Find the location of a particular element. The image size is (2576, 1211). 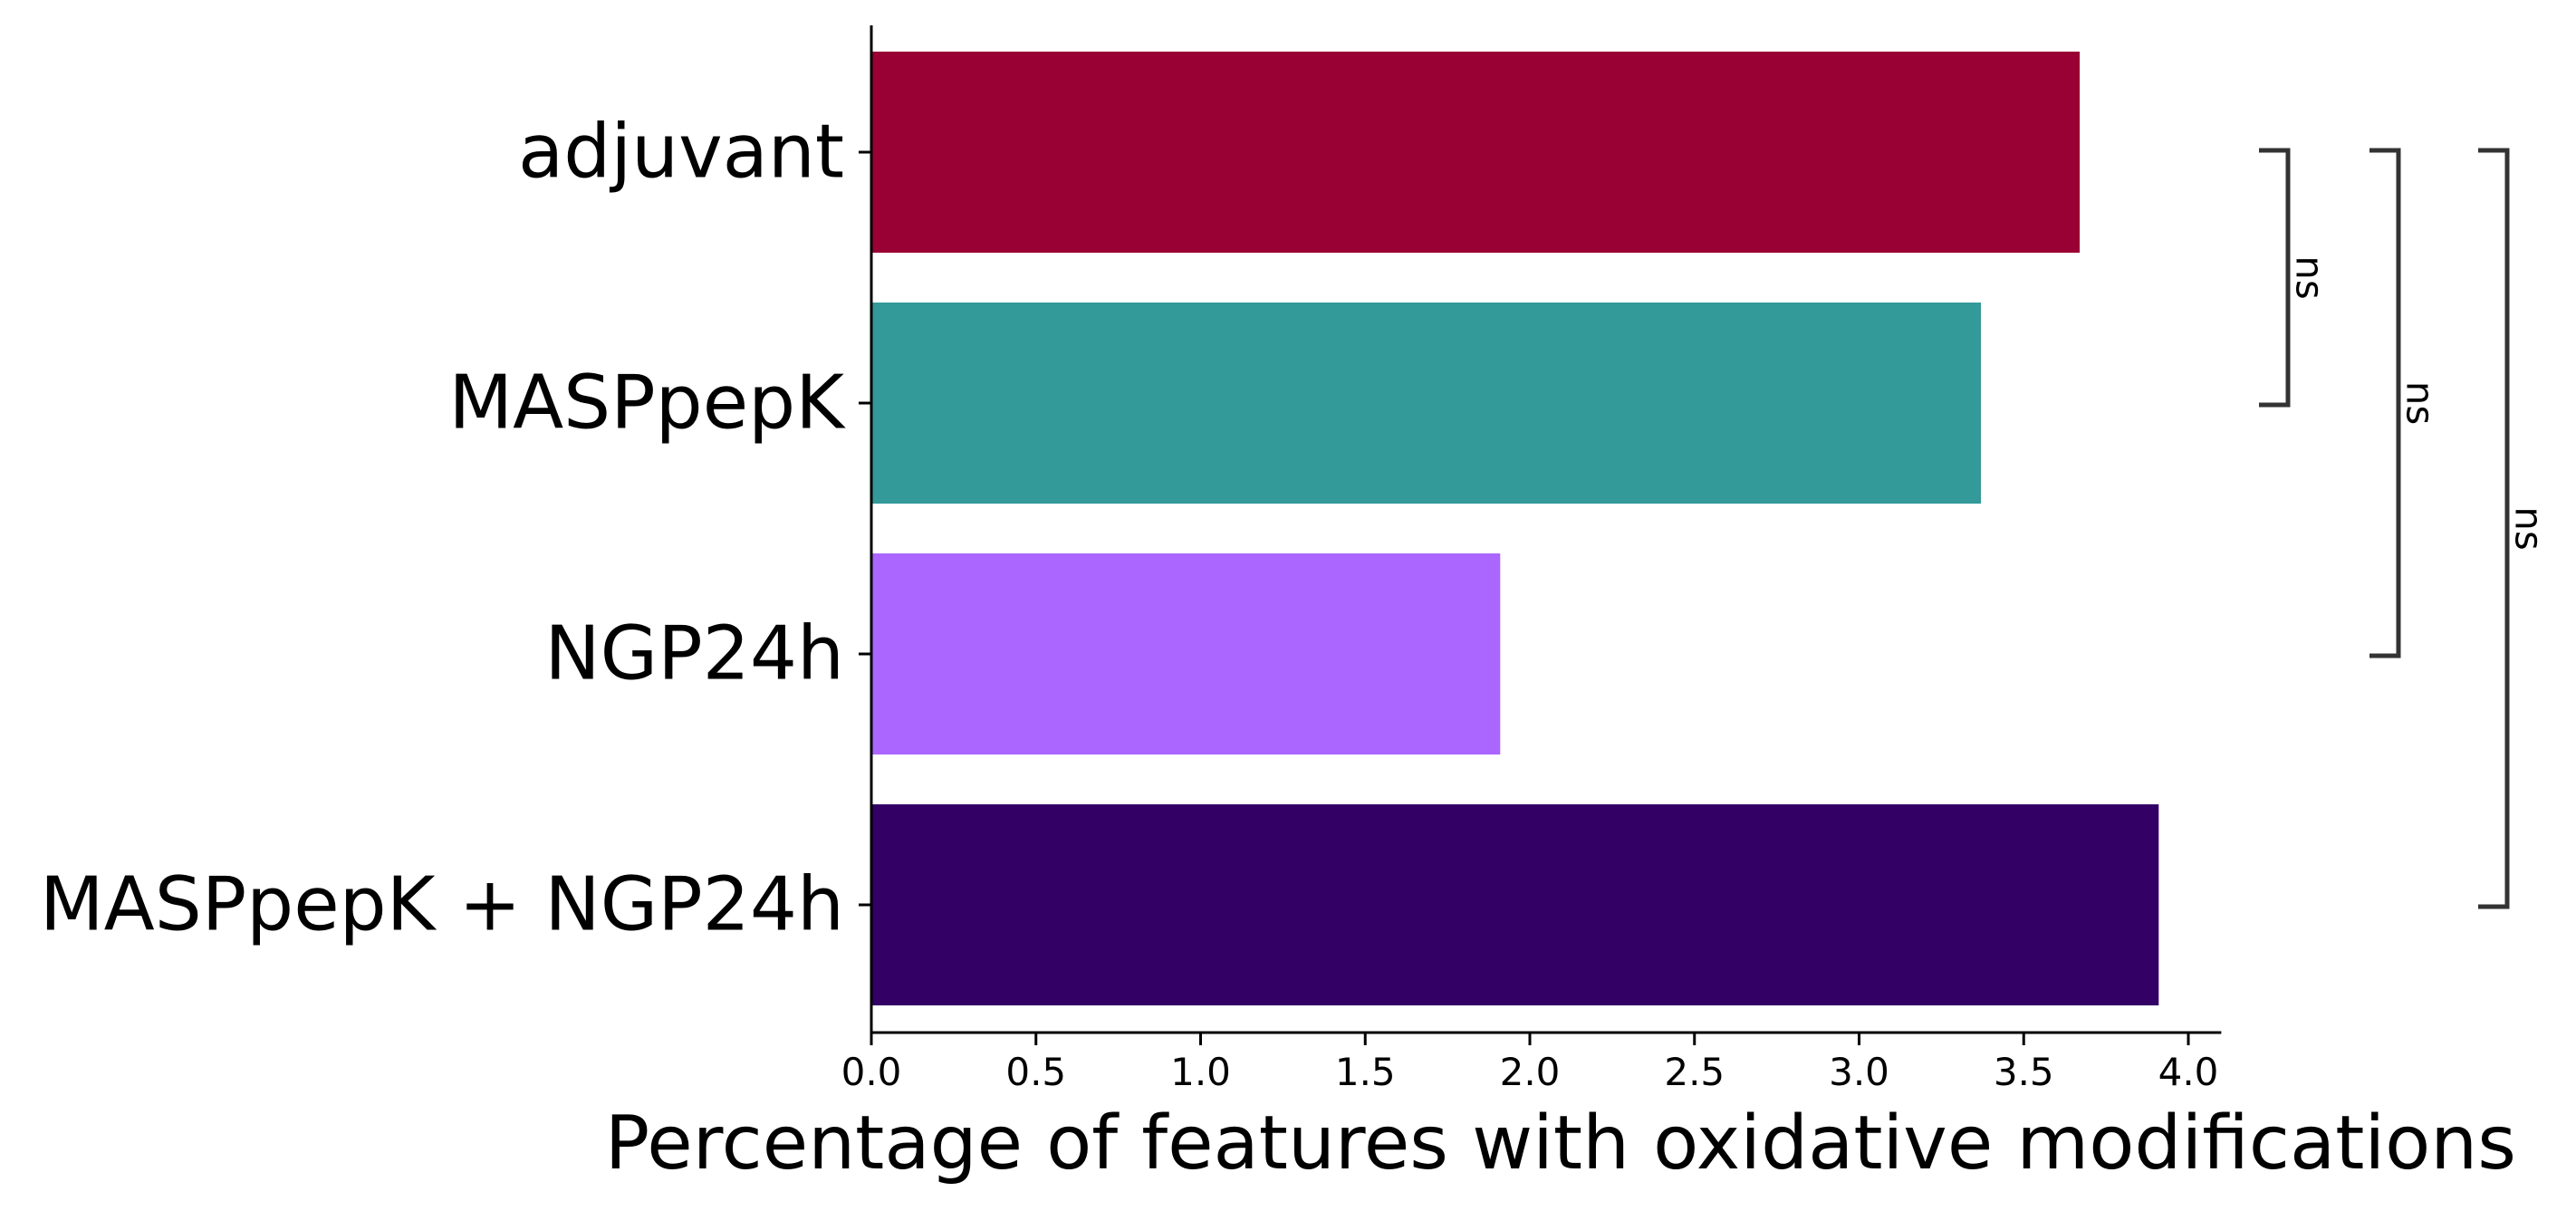

category-label: NGP24h is located at coordinates (694, 654).